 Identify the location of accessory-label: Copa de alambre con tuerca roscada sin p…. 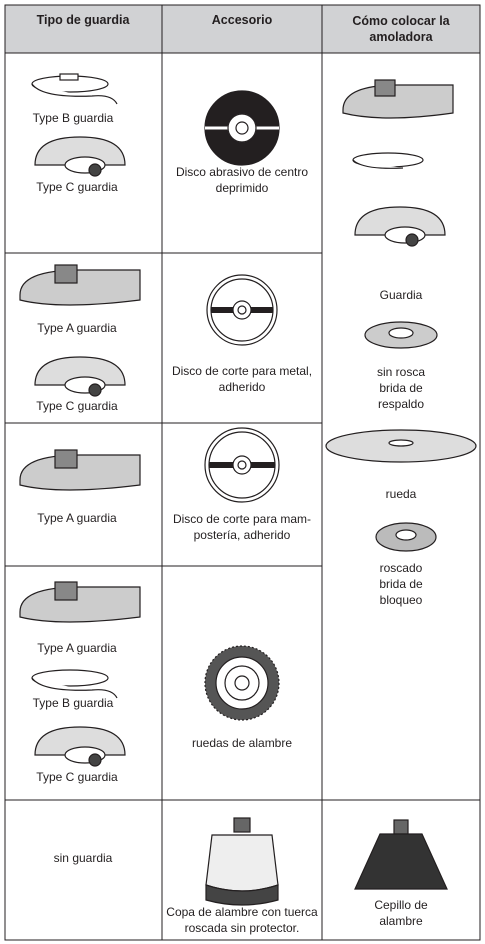
(242, 920).